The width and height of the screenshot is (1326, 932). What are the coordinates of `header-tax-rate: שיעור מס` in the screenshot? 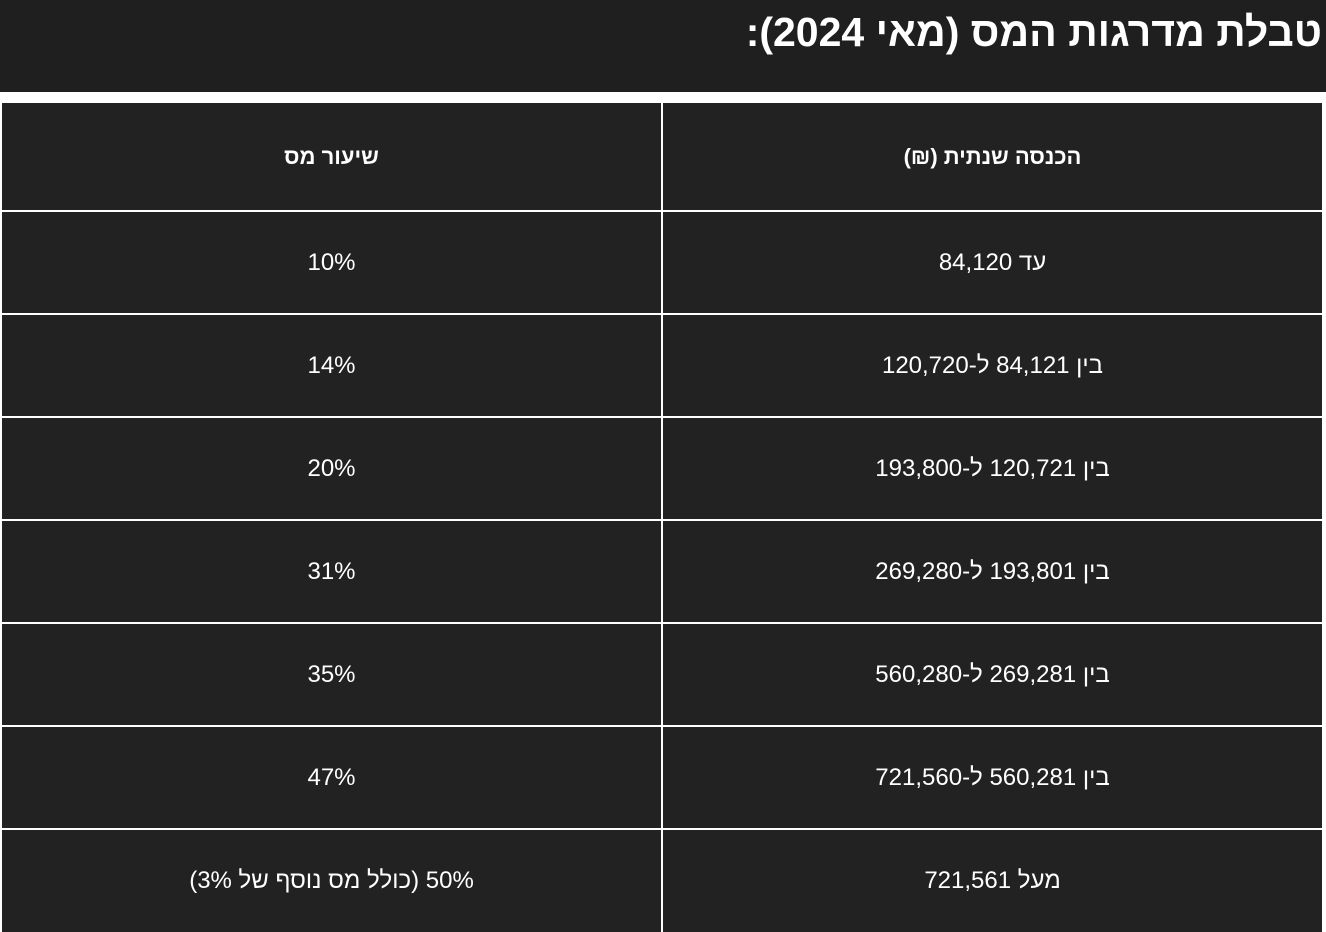 It's located at (331, 156).